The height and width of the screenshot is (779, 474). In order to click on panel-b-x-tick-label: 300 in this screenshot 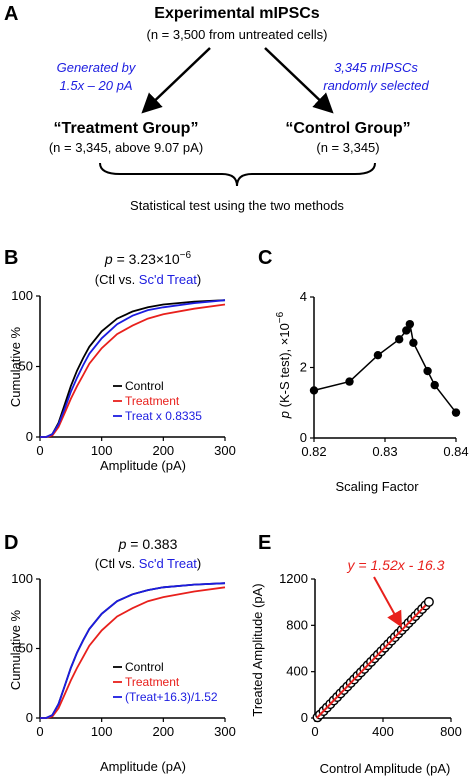, I will do `click(225, 450)`.